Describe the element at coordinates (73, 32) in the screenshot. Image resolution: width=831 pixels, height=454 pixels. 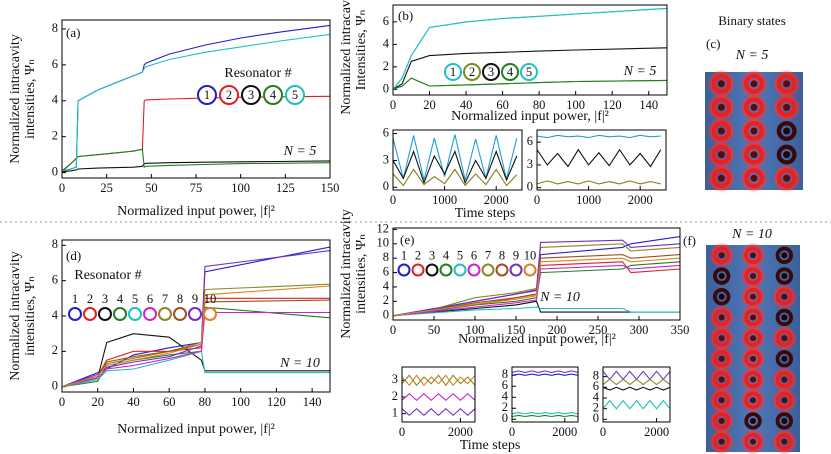
I see `panel-label: (a)` at that location.